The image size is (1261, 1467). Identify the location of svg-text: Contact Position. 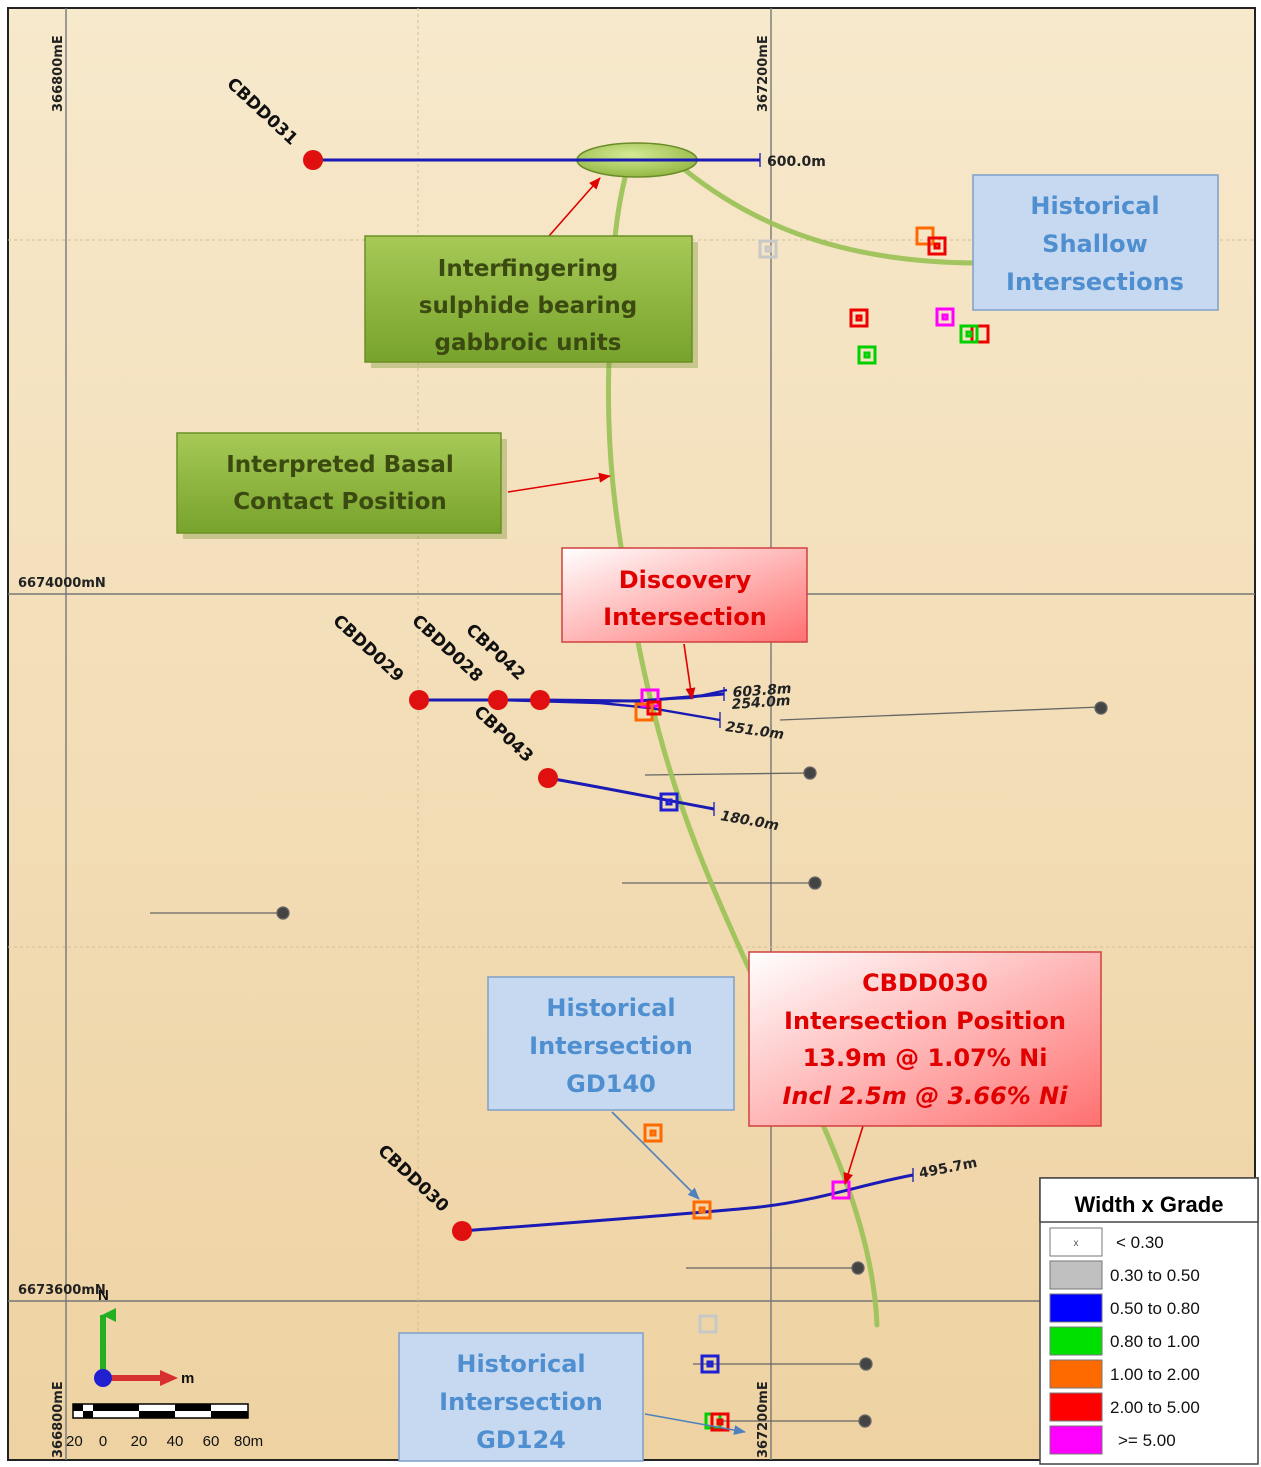
(340, 502).